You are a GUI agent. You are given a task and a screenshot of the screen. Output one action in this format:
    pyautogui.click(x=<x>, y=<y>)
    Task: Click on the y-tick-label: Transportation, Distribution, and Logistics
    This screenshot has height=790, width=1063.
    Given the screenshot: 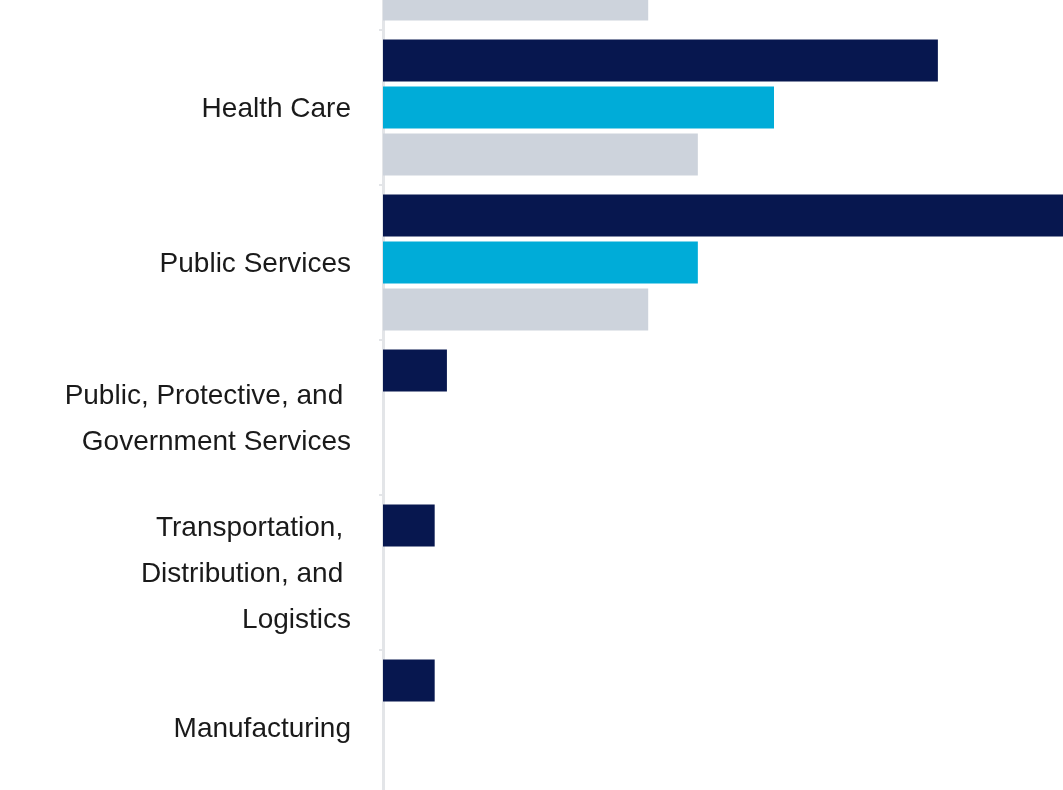 What is the action you would take?
    pyautogui.click(x=245, y=572)
    